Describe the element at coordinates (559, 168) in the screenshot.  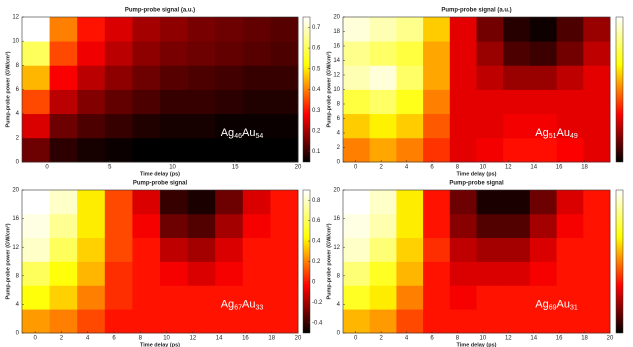
I see `x-tick-label: 16` at that location.